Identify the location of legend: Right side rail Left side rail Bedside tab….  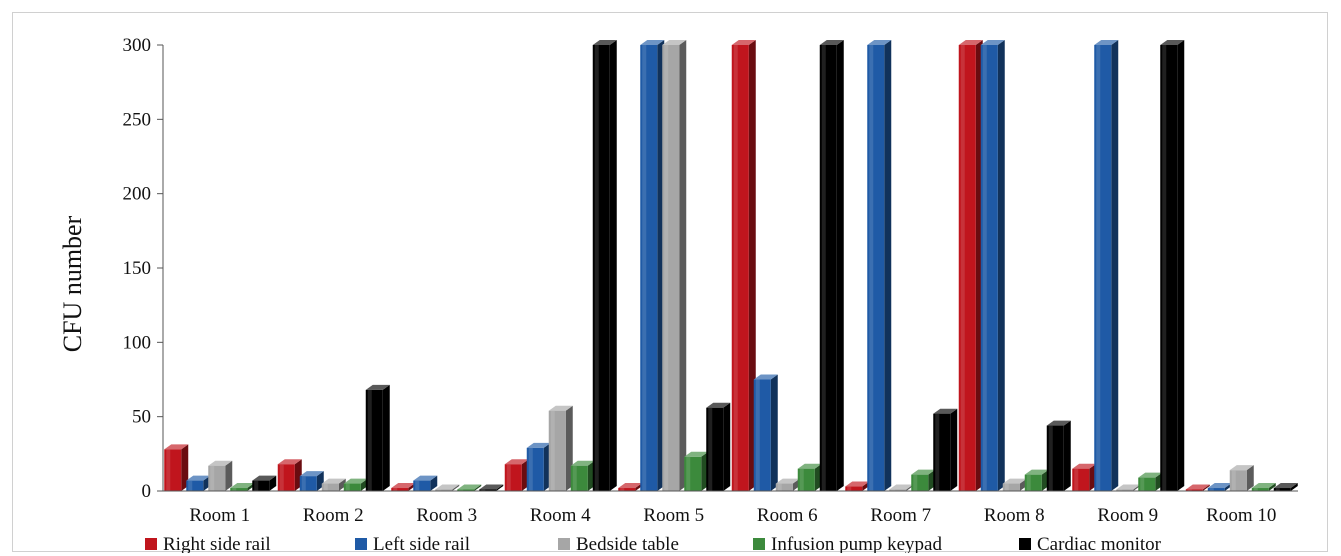
(653, 543).